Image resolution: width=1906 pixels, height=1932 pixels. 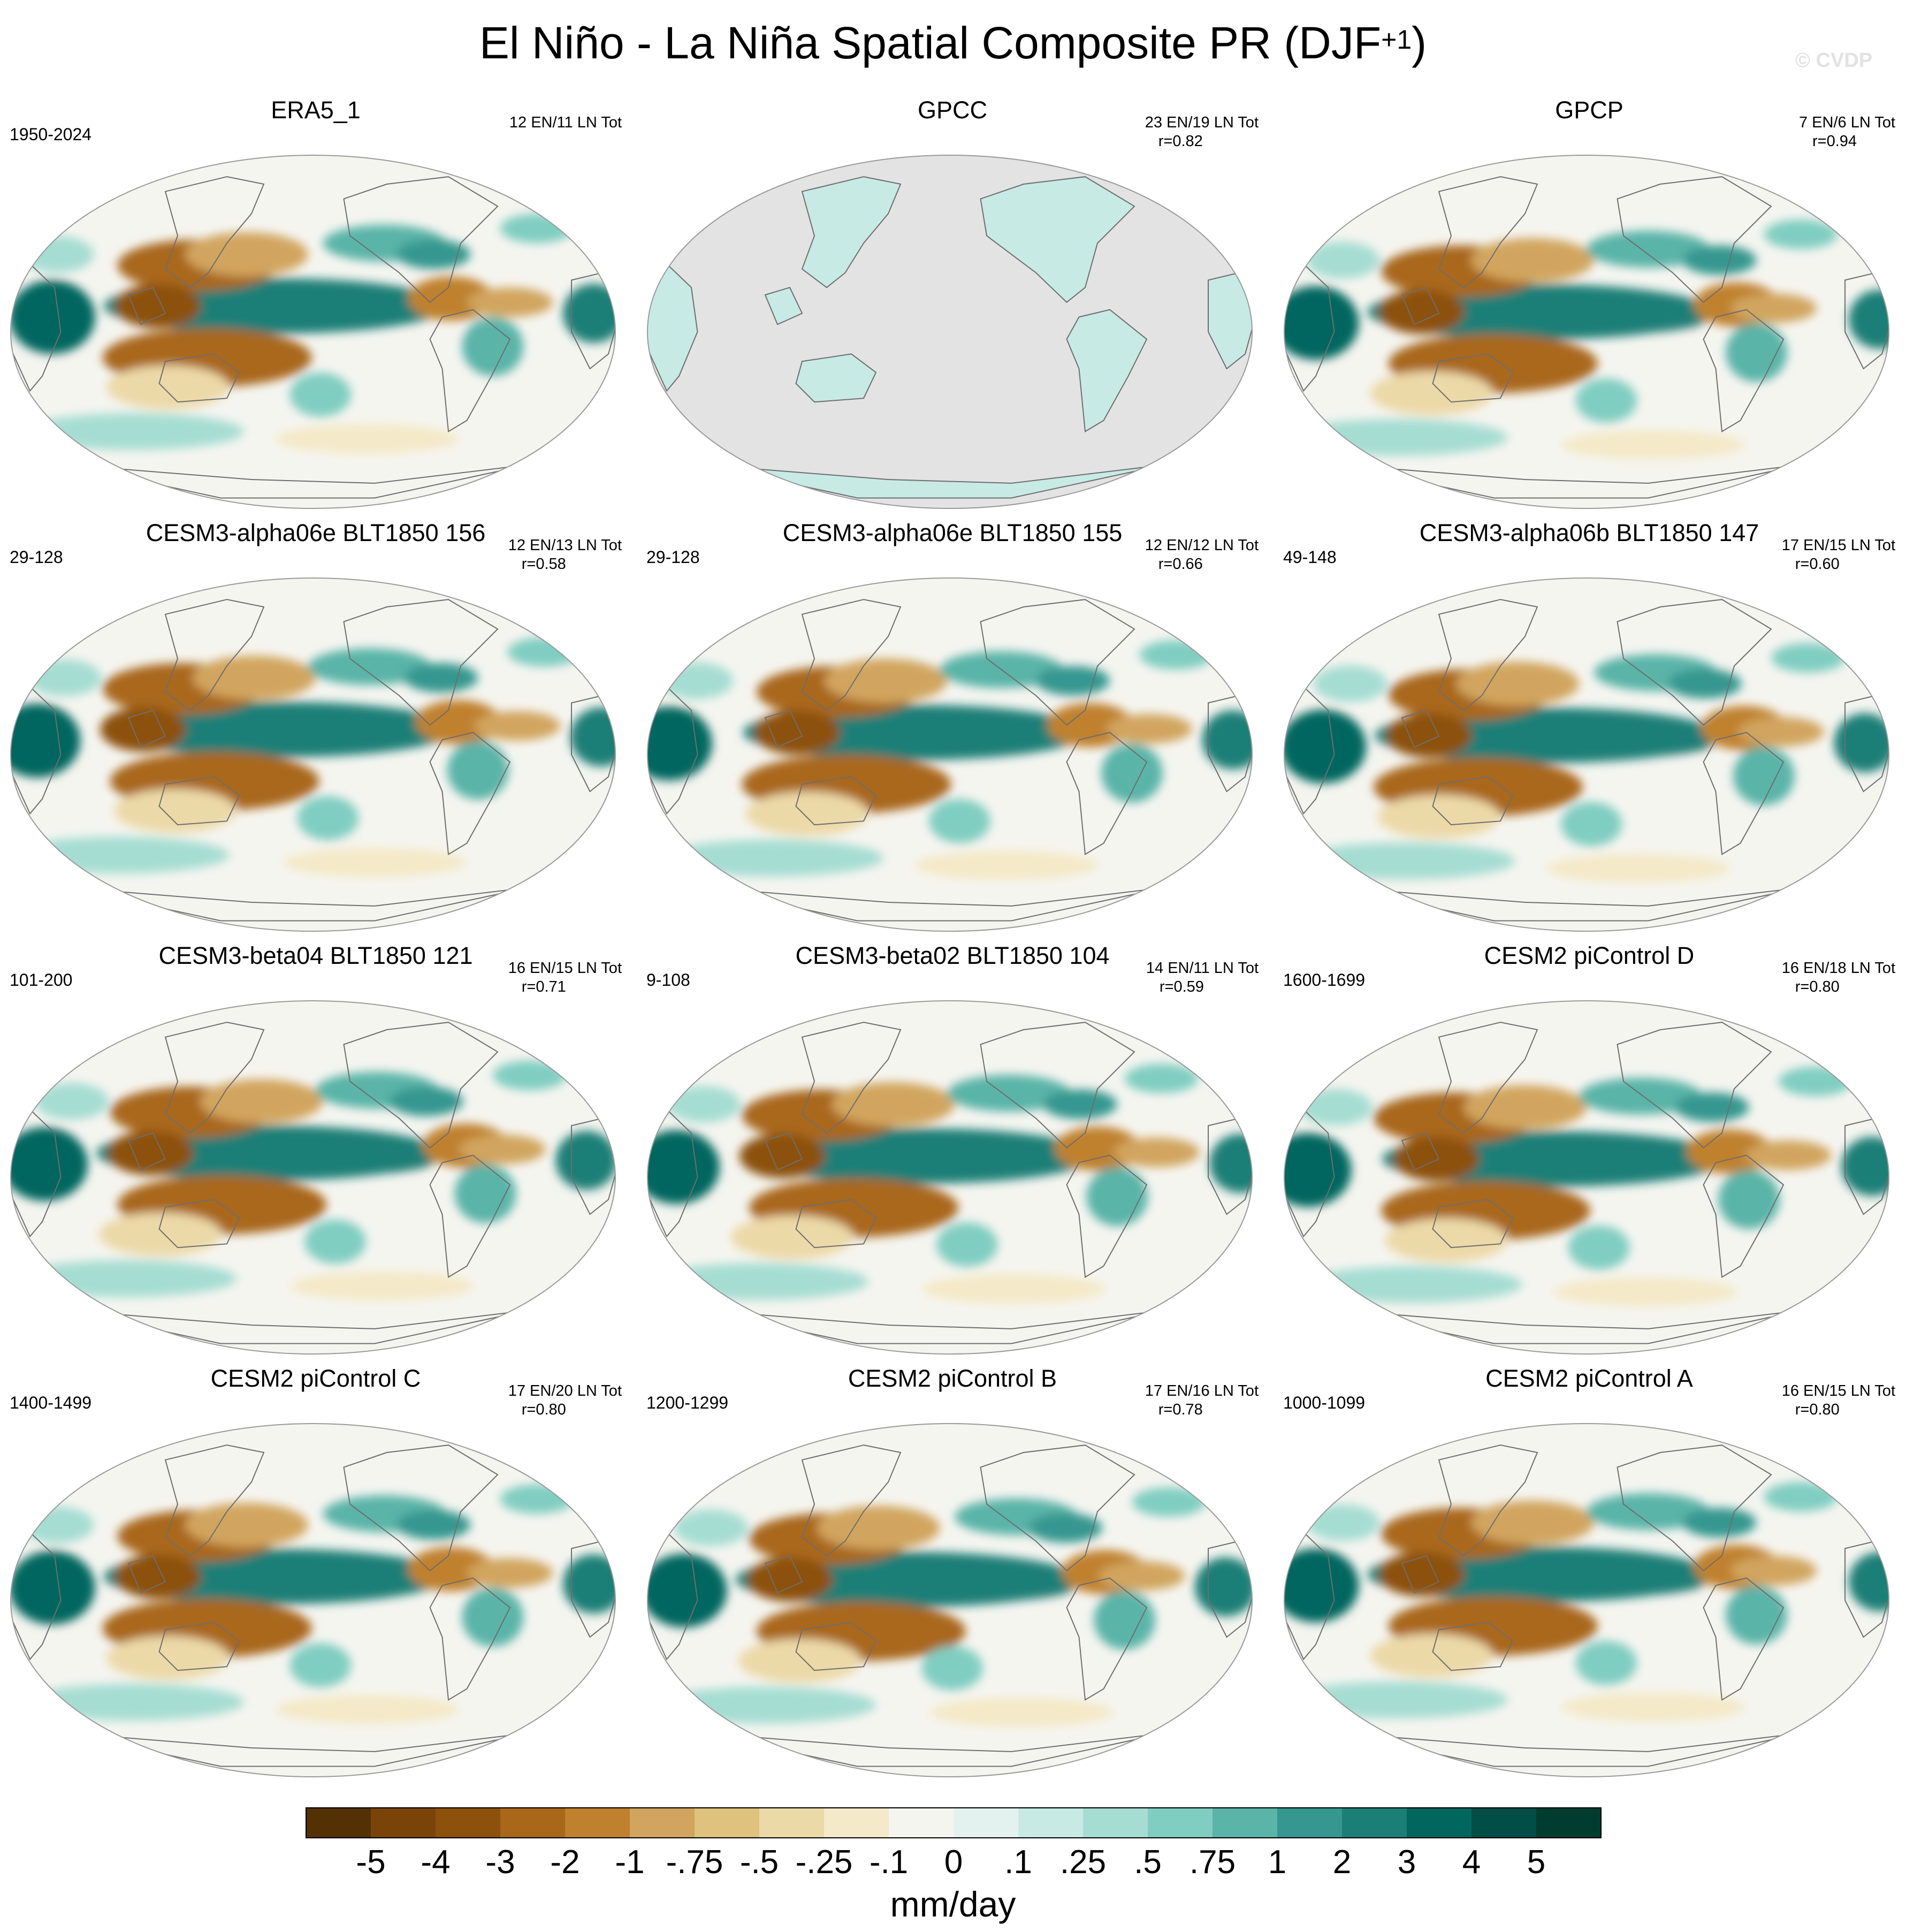 What do you see at coordinates (565, 122) in the screenshot?
I see `event-count-text: 12 EN/11 LN Tot` at bounding box center [565, 122].